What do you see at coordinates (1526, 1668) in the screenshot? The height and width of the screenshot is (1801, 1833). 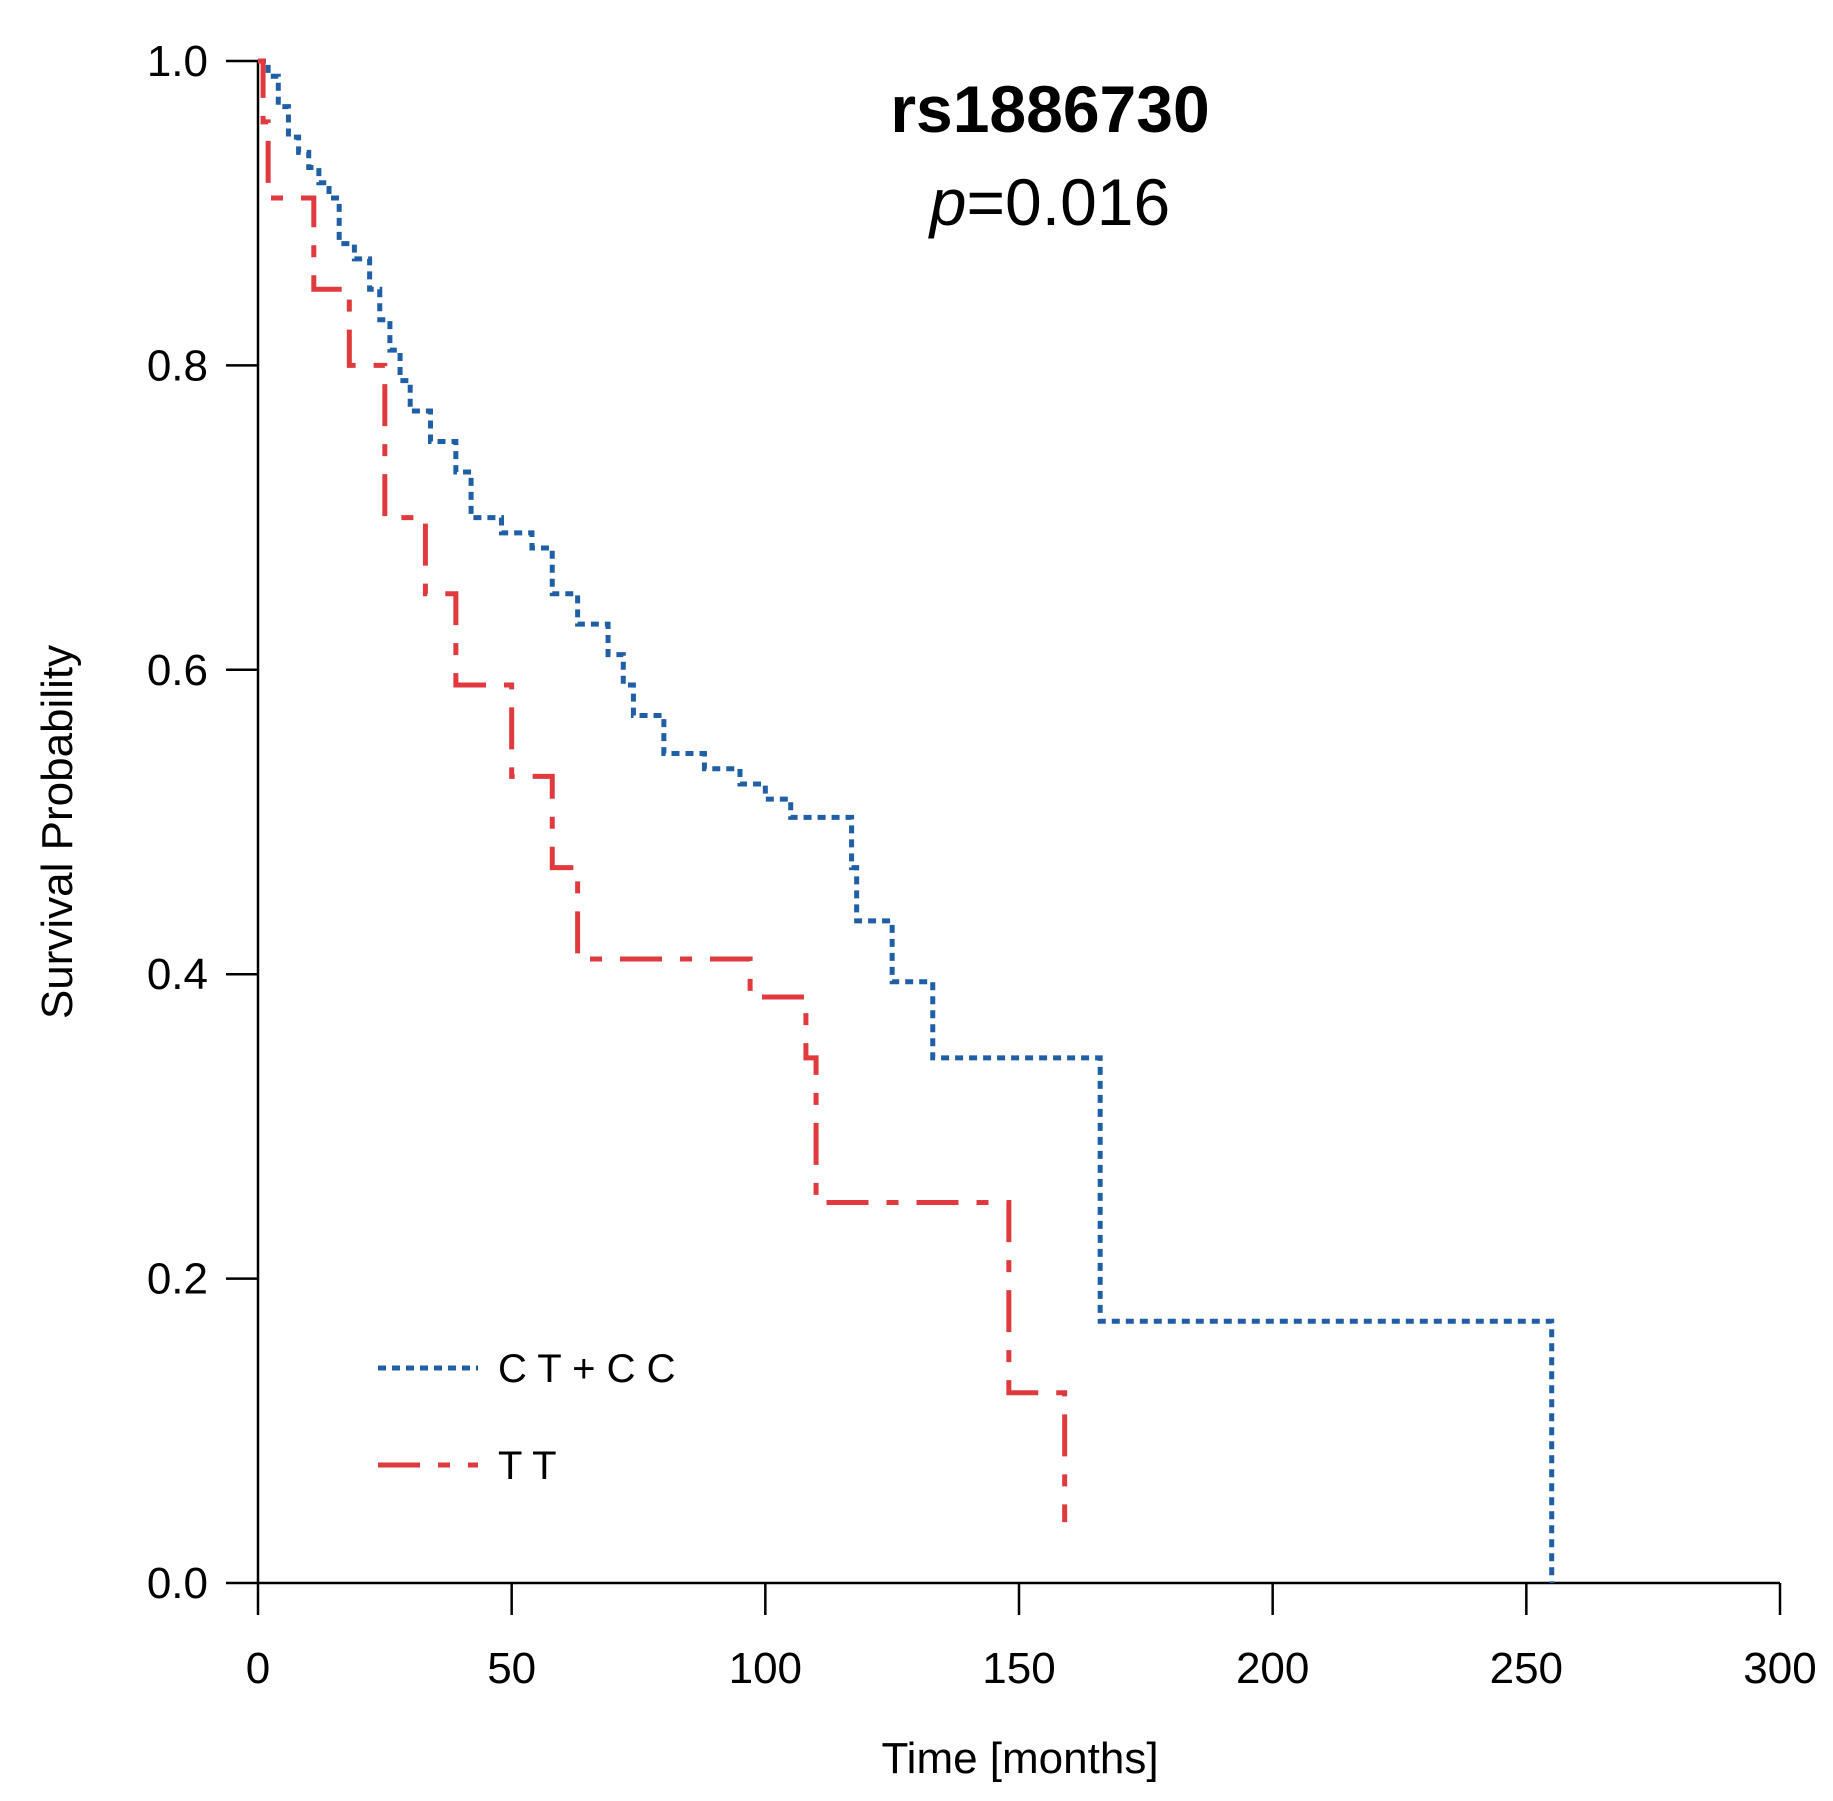 I see `x-tick-label: 250` at bounding box center [1526, 1668].